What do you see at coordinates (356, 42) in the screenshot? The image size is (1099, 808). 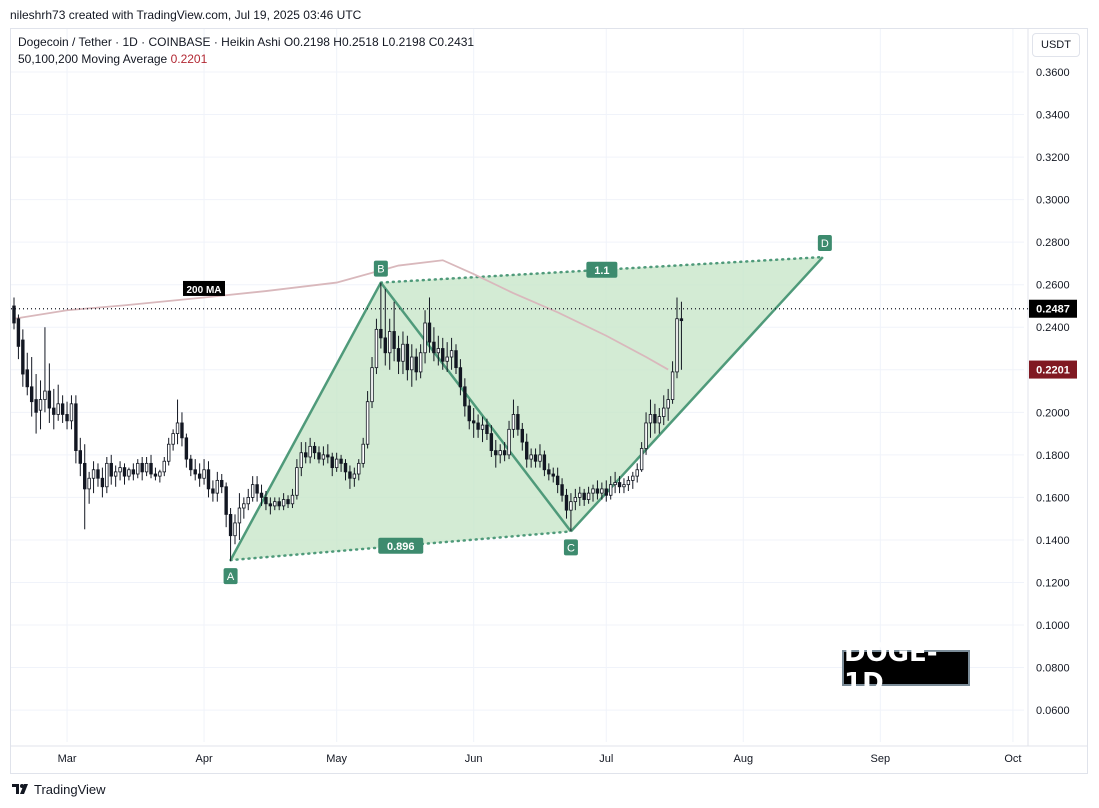 I see `ohlc-high: H0.2518` at bounding box center [356, 42].